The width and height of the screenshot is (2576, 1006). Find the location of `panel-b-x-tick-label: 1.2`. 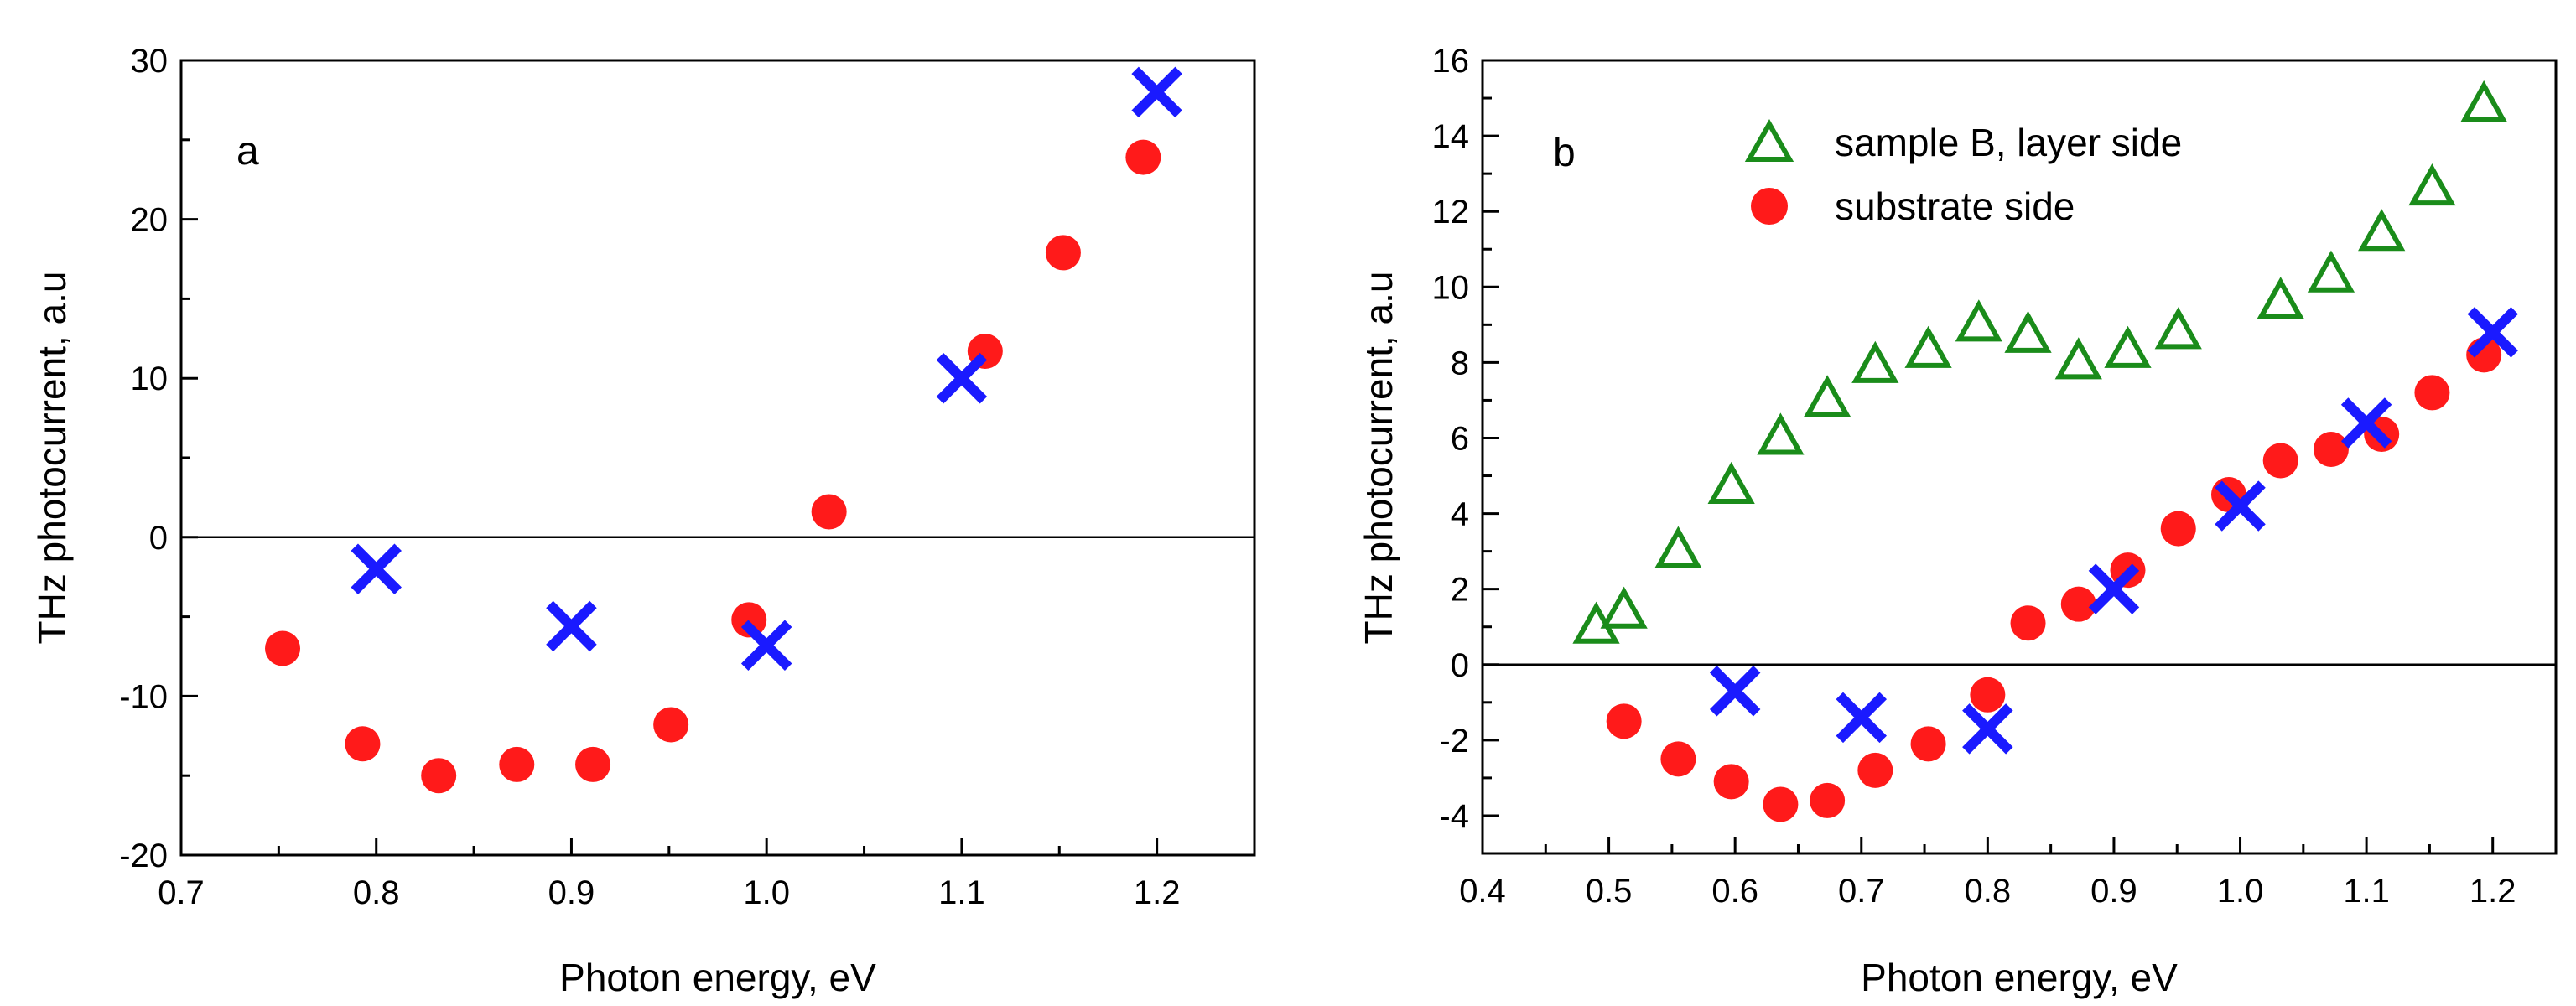

panel-b-x-tick-label: 1.2 is located at coordinates (2493, 891).